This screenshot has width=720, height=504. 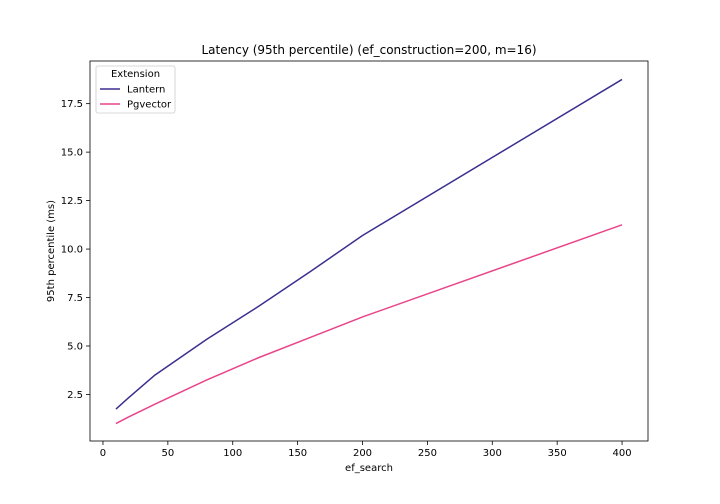 I want to click on y-tick-label: 2.5, so click(x=75, y=395).